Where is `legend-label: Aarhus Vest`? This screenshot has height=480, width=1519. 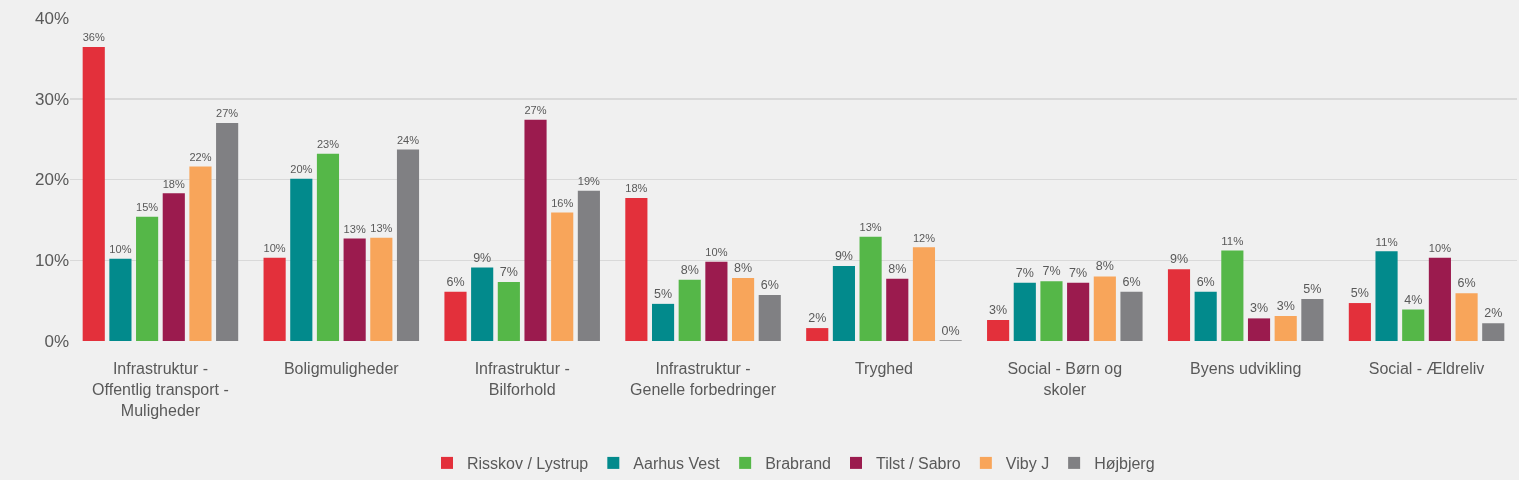 legend-label: Aarhus Vest is located at coordinates (677, 464).